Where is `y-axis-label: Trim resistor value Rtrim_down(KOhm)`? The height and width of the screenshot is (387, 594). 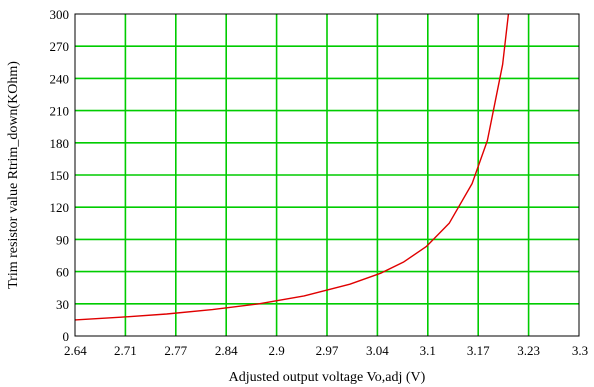
y-axis-label: Trim resistor value Rtrim_down(KOhm) is located at coordinates (13, 175).